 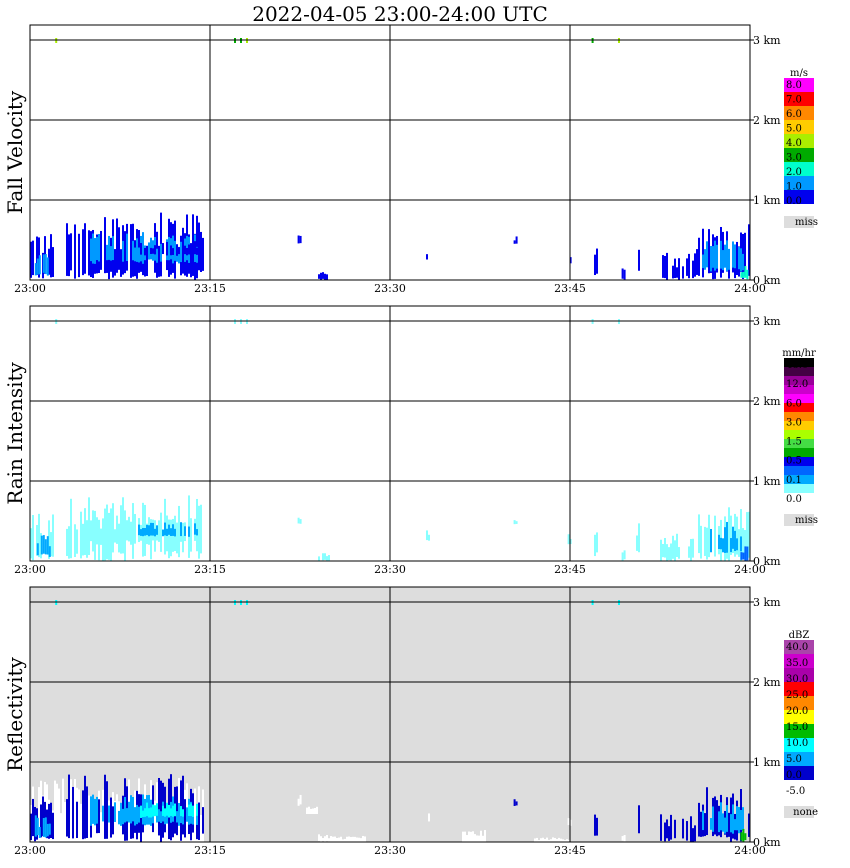 What do you see at coordinates (794, 480) in the screenshot?
I see `legend-label: 0.1` at bounding box center [794, 480].